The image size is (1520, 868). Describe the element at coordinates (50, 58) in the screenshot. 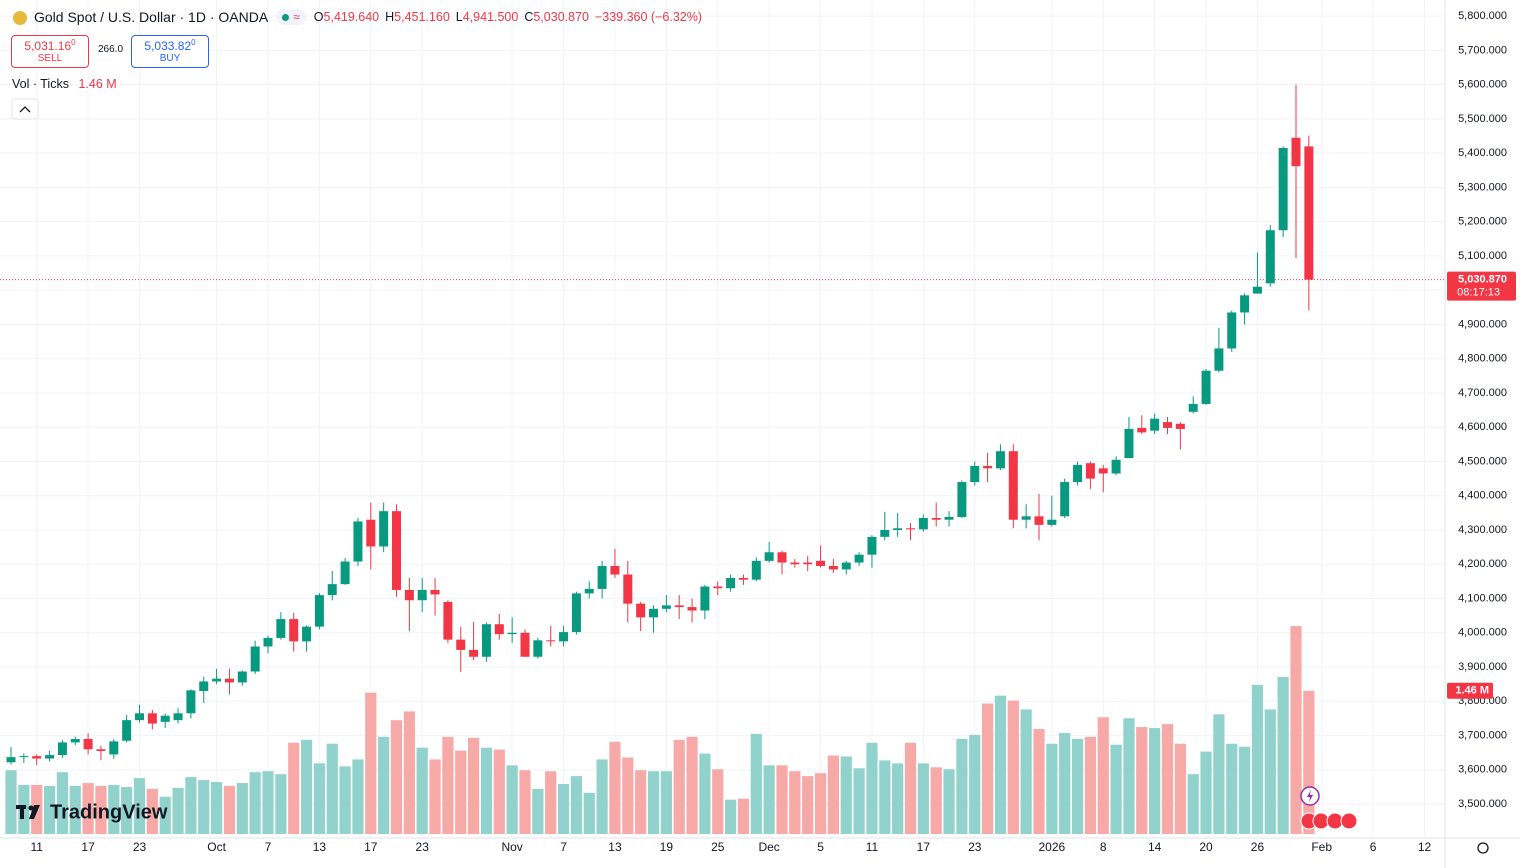

I see `sell-label: SELL` at that location.